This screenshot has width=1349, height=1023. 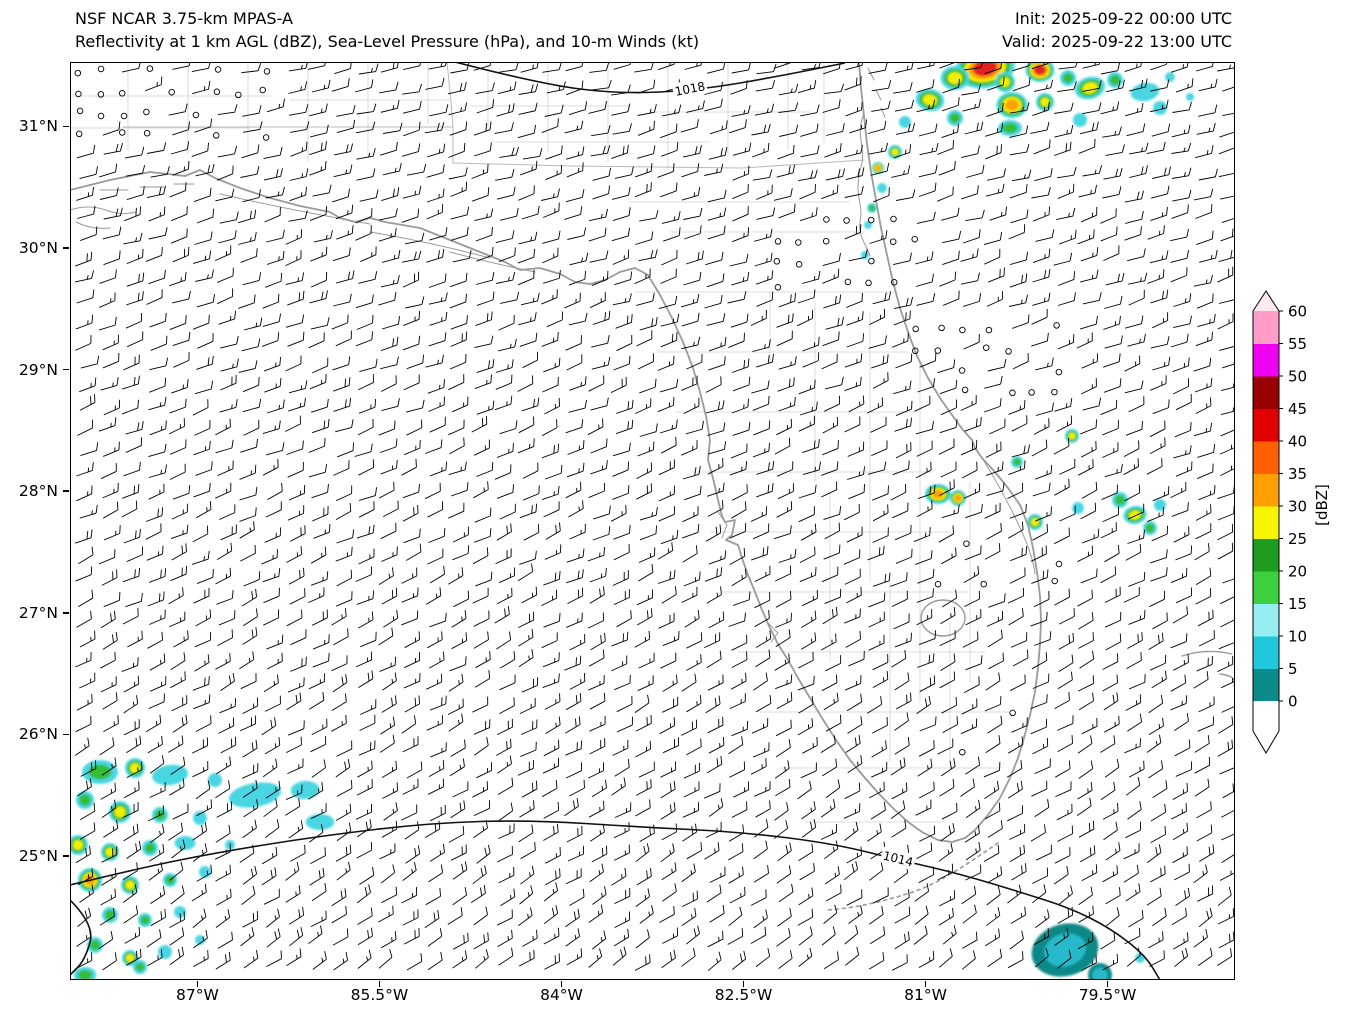 What do you see at coordinates (1322, 505) in the screenshot?
I see `colorbar-unit-label: [dBZ]` at bounding box center [1322, 505].